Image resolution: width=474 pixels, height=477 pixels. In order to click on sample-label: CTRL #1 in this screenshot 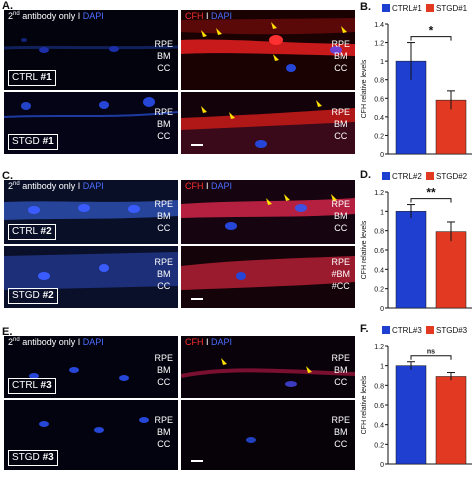, I will do `click(32, 78)`.